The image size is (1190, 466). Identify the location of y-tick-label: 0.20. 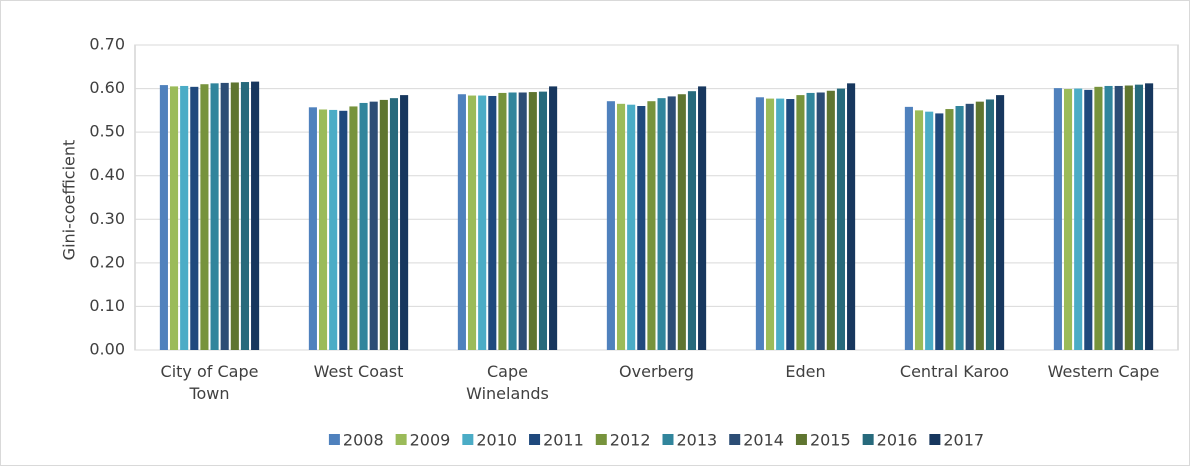
(107, 261).